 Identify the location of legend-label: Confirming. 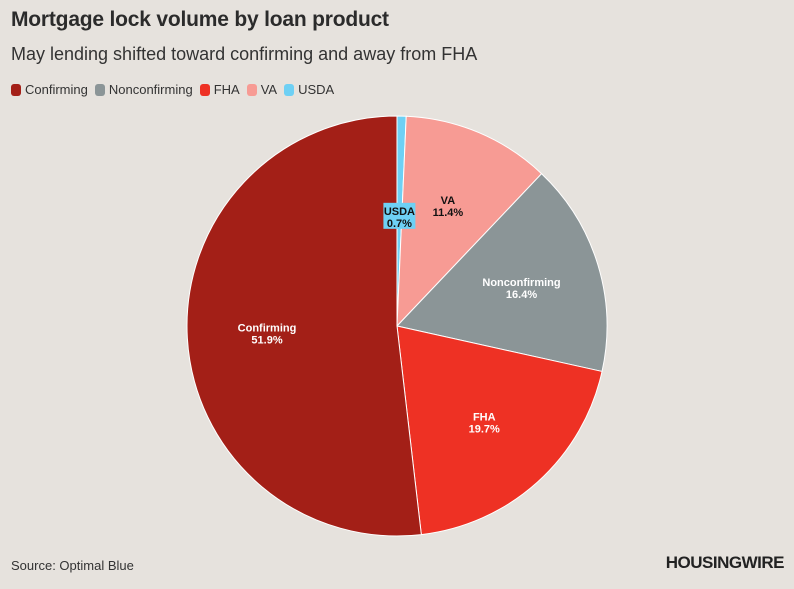
(56, 89).